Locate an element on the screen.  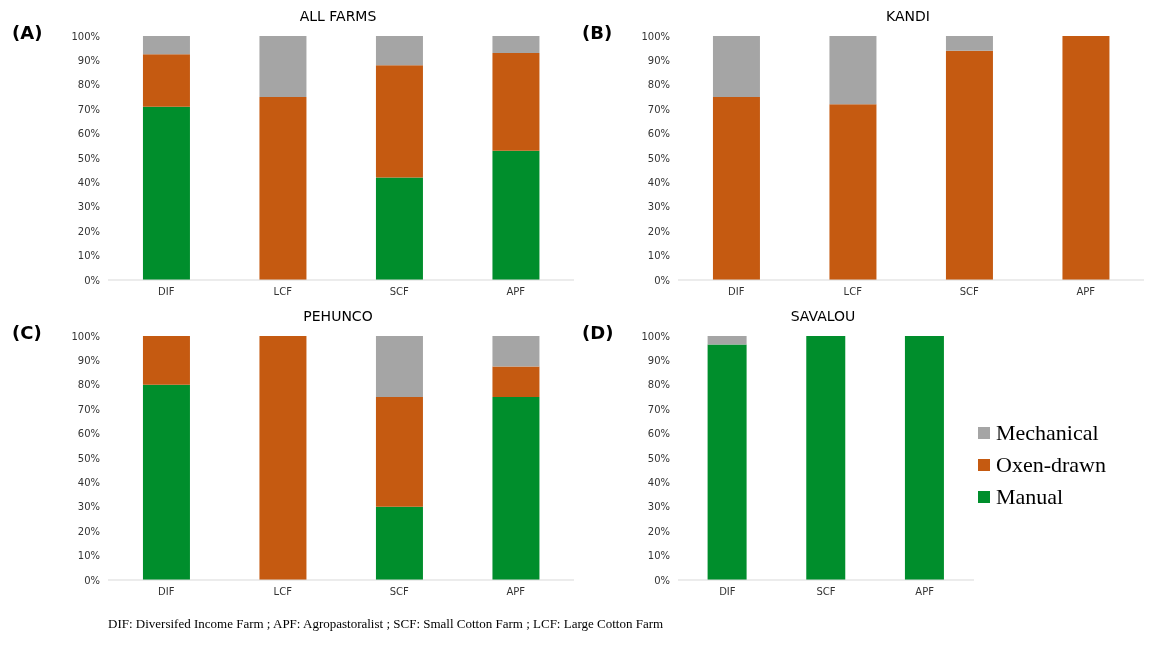
text: (C) is located at coordinates (27, 332).